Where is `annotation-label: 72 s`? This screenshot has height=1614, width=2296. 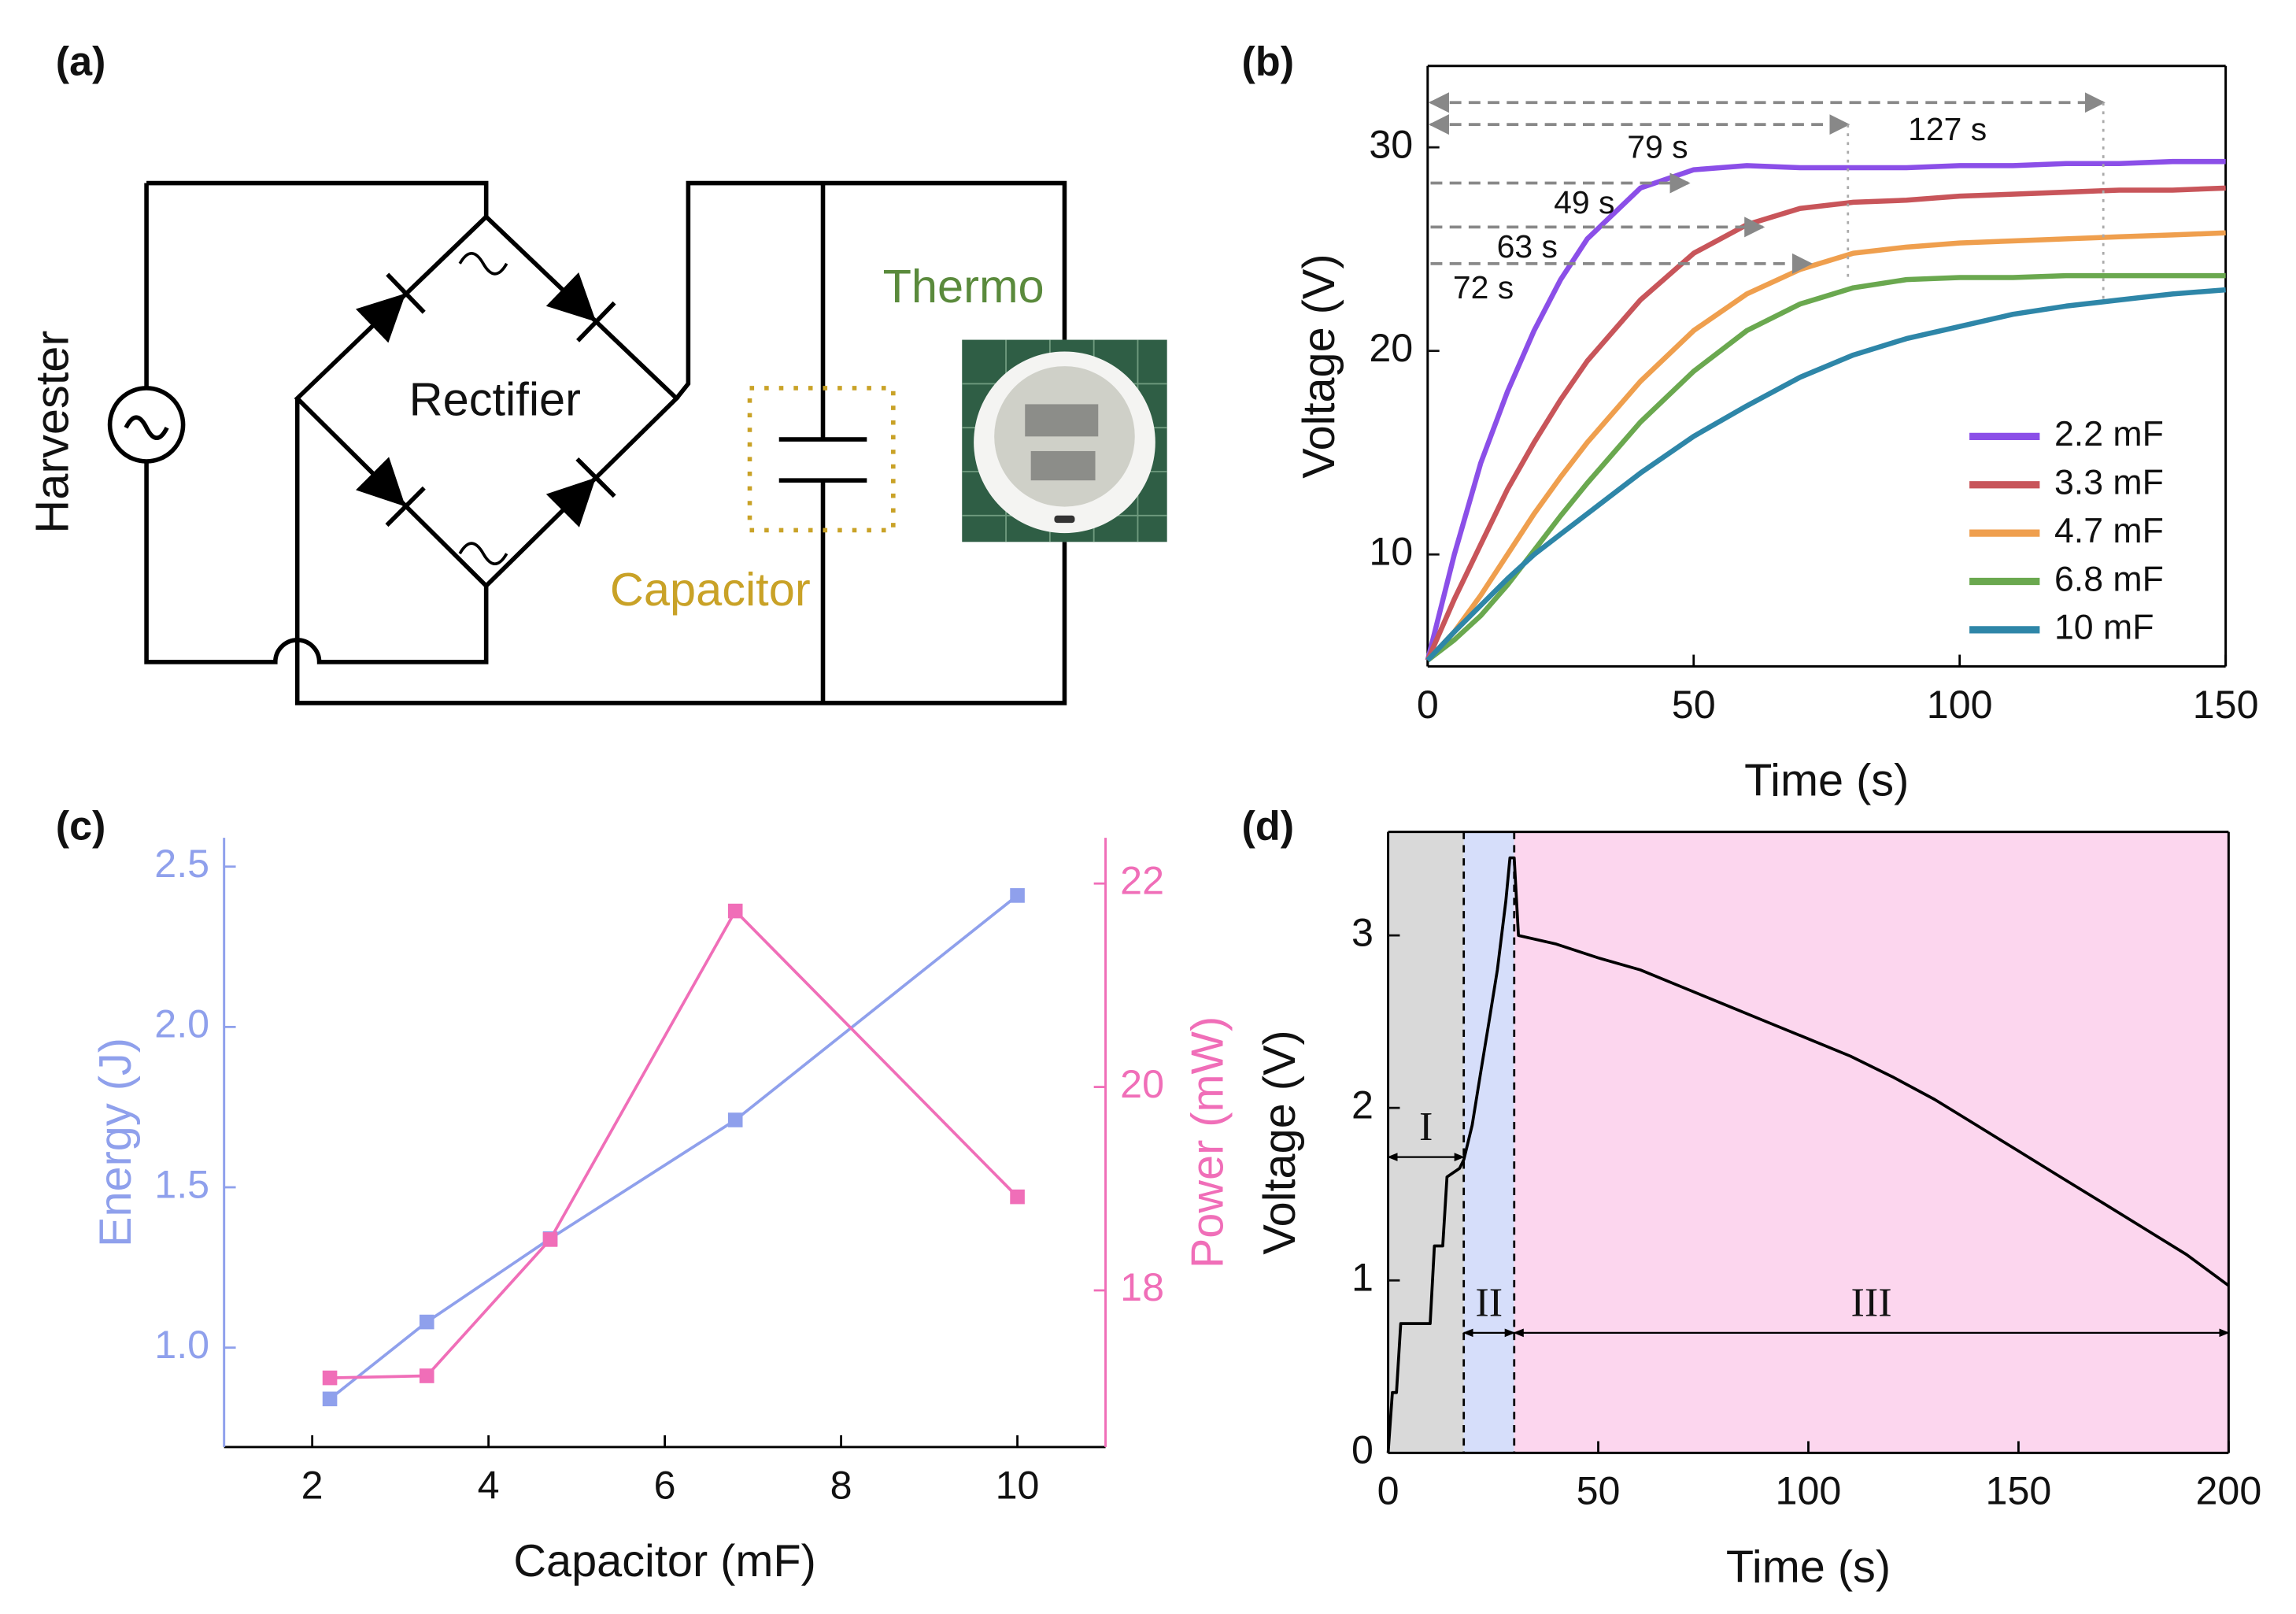 annotation-label: 72 s is located at coordinates (1483, 287).